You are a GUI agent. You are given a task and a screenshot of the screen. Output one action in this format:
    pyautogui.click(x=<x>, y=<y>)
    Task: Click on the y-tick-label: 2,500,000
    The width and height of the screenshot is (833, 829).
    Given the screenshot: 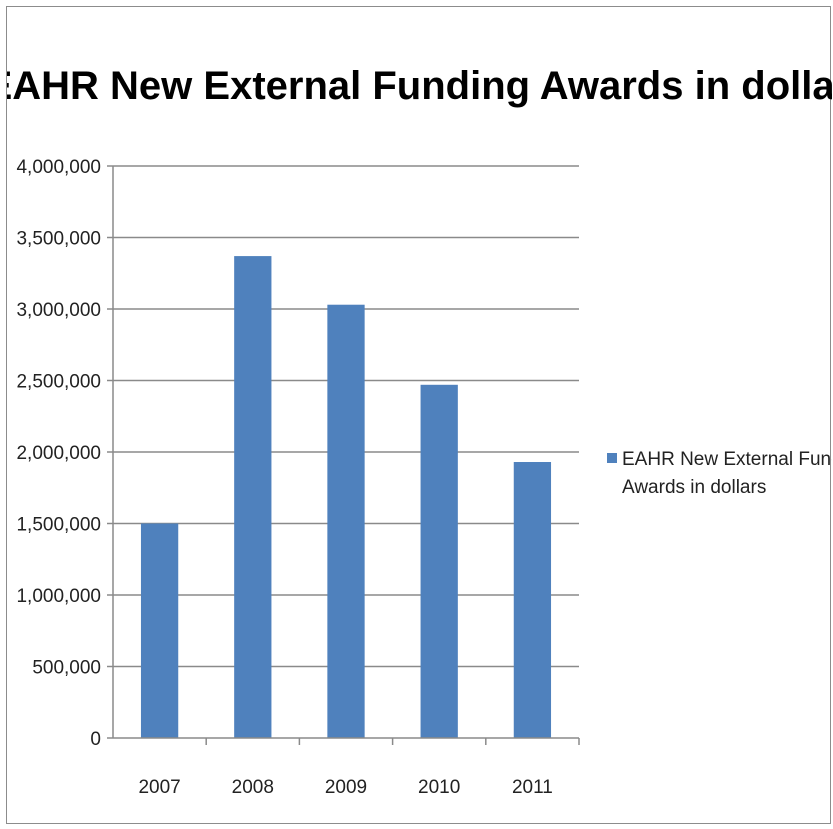 What is the action you would take?
    pyautogui.click(x=58, y=382)
    